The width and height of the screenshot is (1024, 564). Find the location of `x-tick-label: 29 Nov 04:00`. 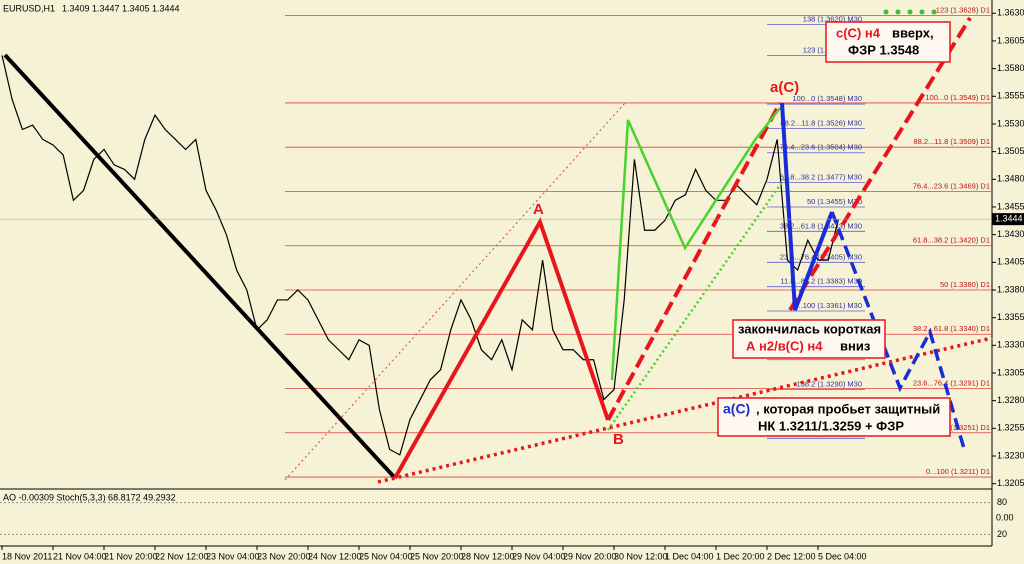

x-tick-label: 29 Nov 04:00 is located at coordinates (539, 556).